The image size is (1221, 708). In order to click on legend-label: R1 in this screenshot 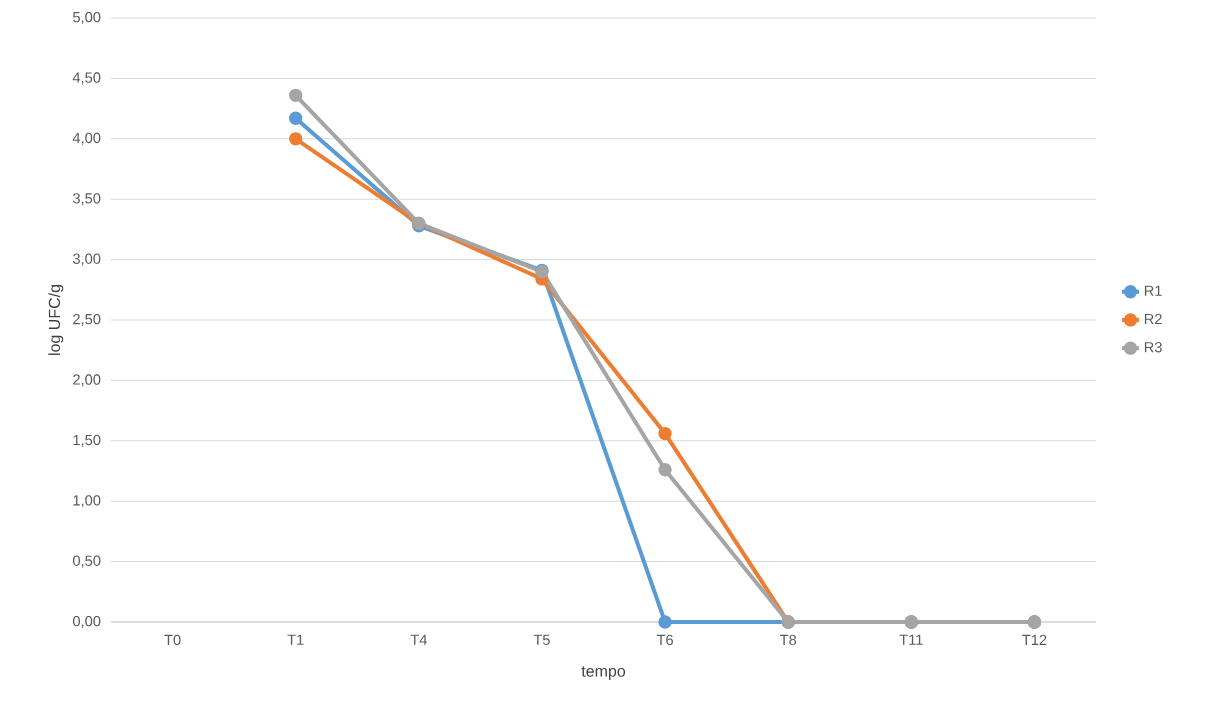, I will do `click(1153, 290)`.